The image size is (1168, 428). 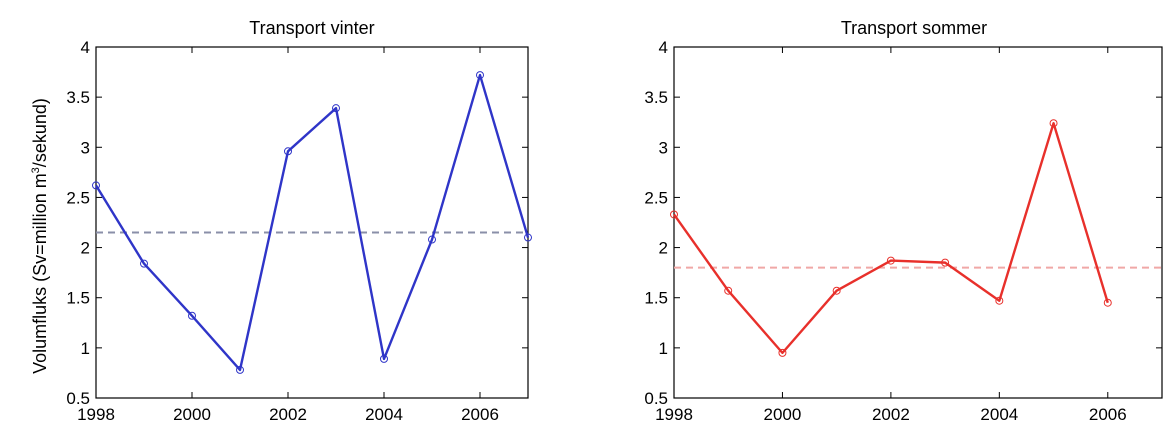 What do you see at coordinates (40, 273) in the screenshot?
I see `y-axis-label-prefix: Volumfluks (Sv=million m` at bounding box center [40, 273].